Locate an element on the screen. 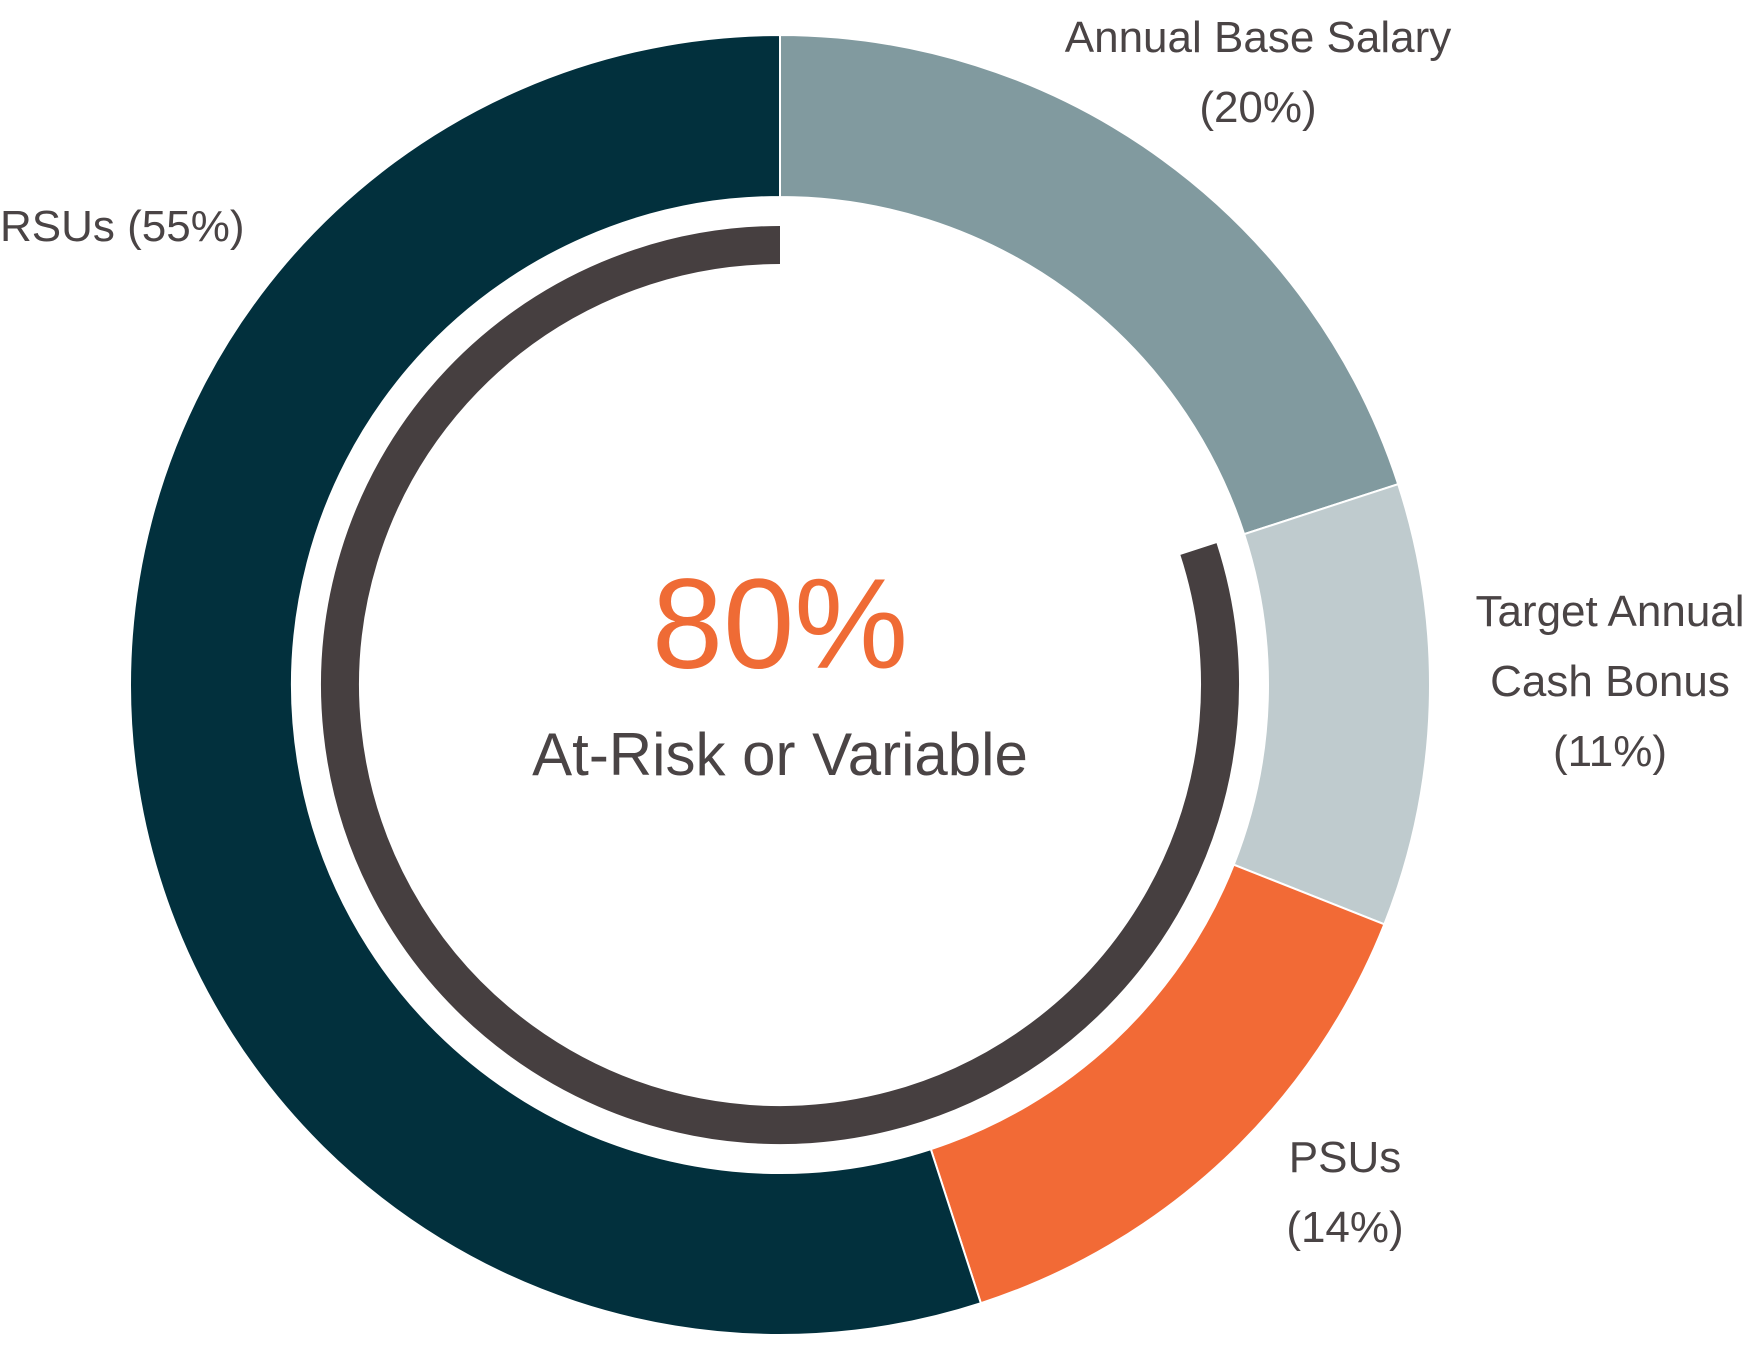 This screenshot has width=1761, height=1359. slice-label-2-line-1: (14%) is located at coordinates (1344, 1227).